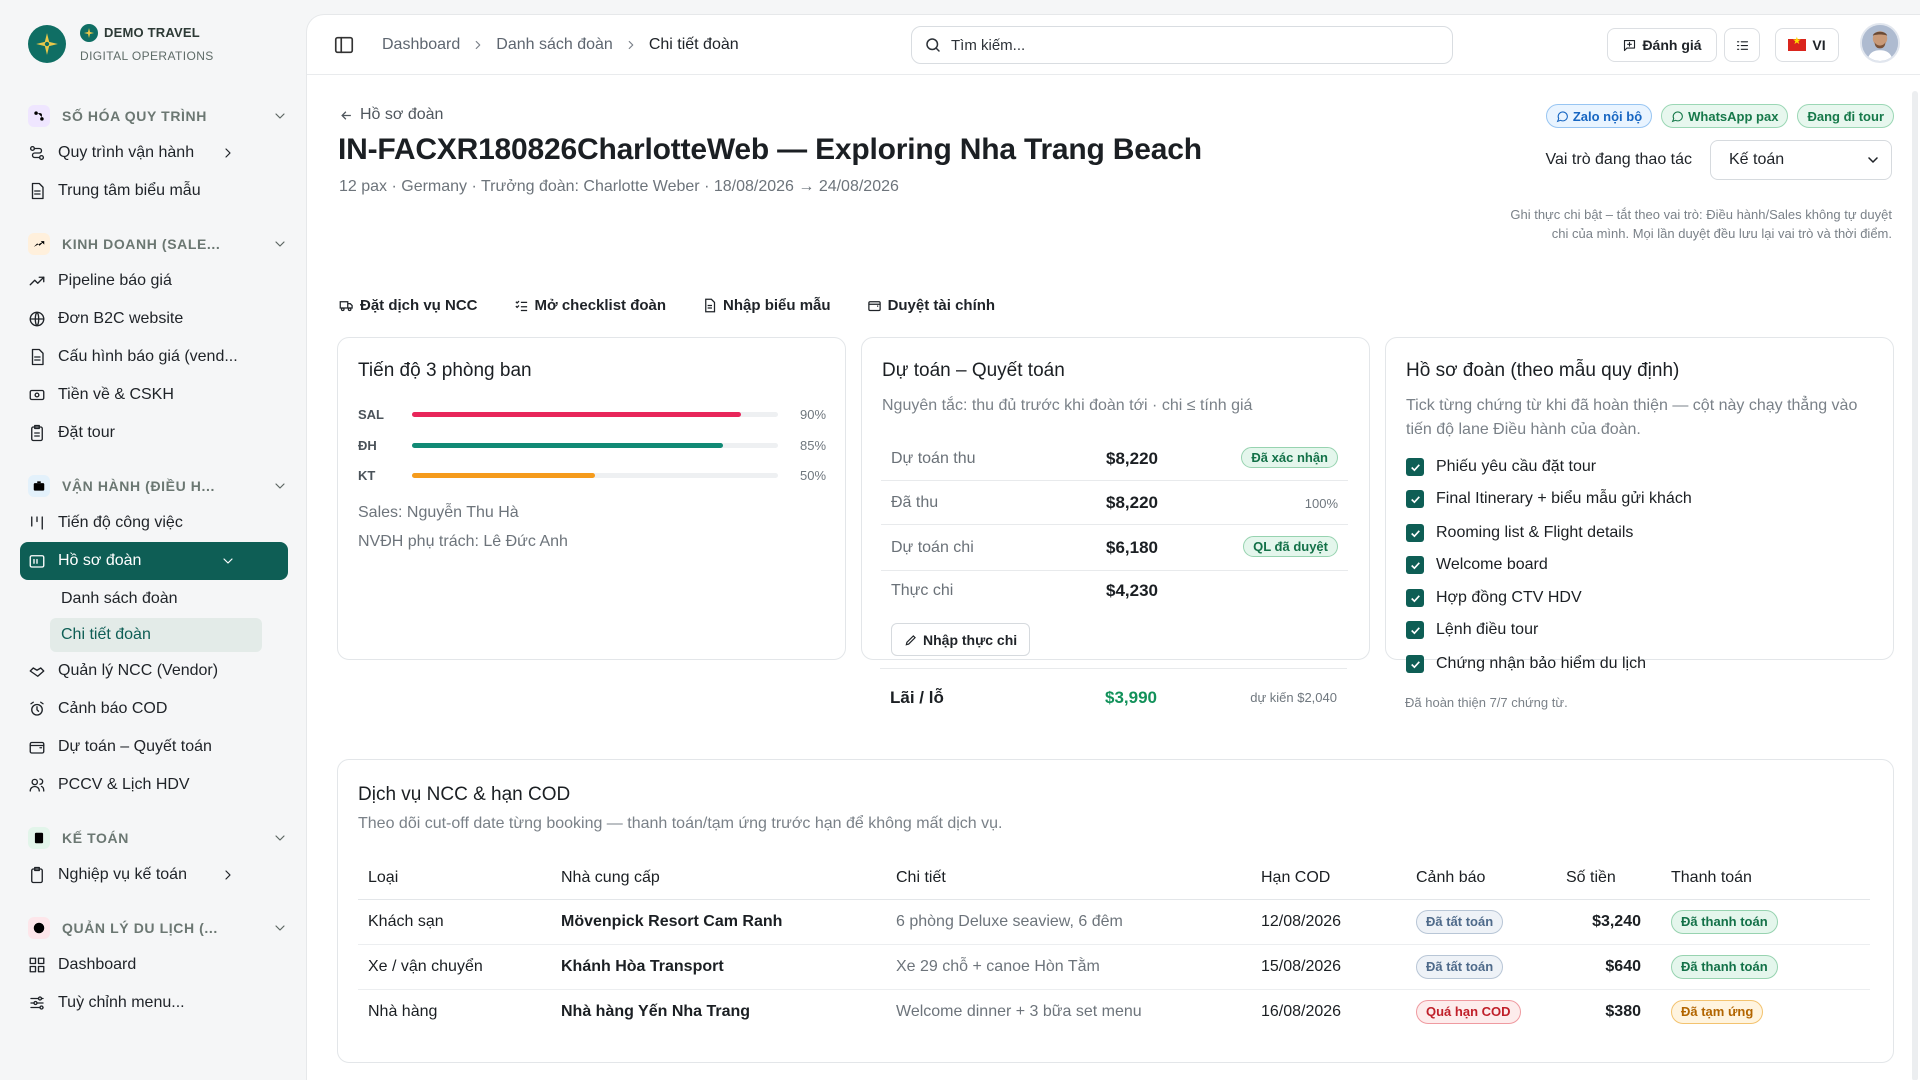 This screenshot has width=1920, height=1080. What do you see at coordinates (910, 639) in the screenshot?
I see `pencil-icon` at bounding box center [910, 639].